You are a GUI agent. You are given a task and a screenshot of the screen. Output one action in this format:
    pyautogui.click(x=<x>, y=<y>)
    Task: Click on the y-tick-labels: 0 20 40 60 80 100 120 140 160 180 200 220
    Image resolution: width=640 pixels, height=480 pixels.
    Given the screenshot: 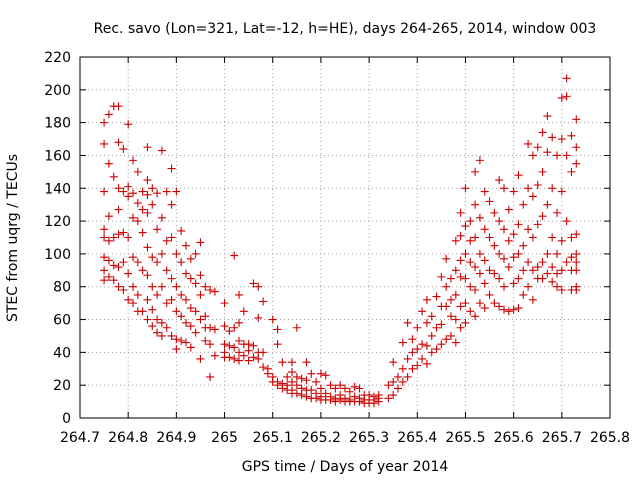 What is the action you would take?
    pyautogui.click(x=57, y=238)
    